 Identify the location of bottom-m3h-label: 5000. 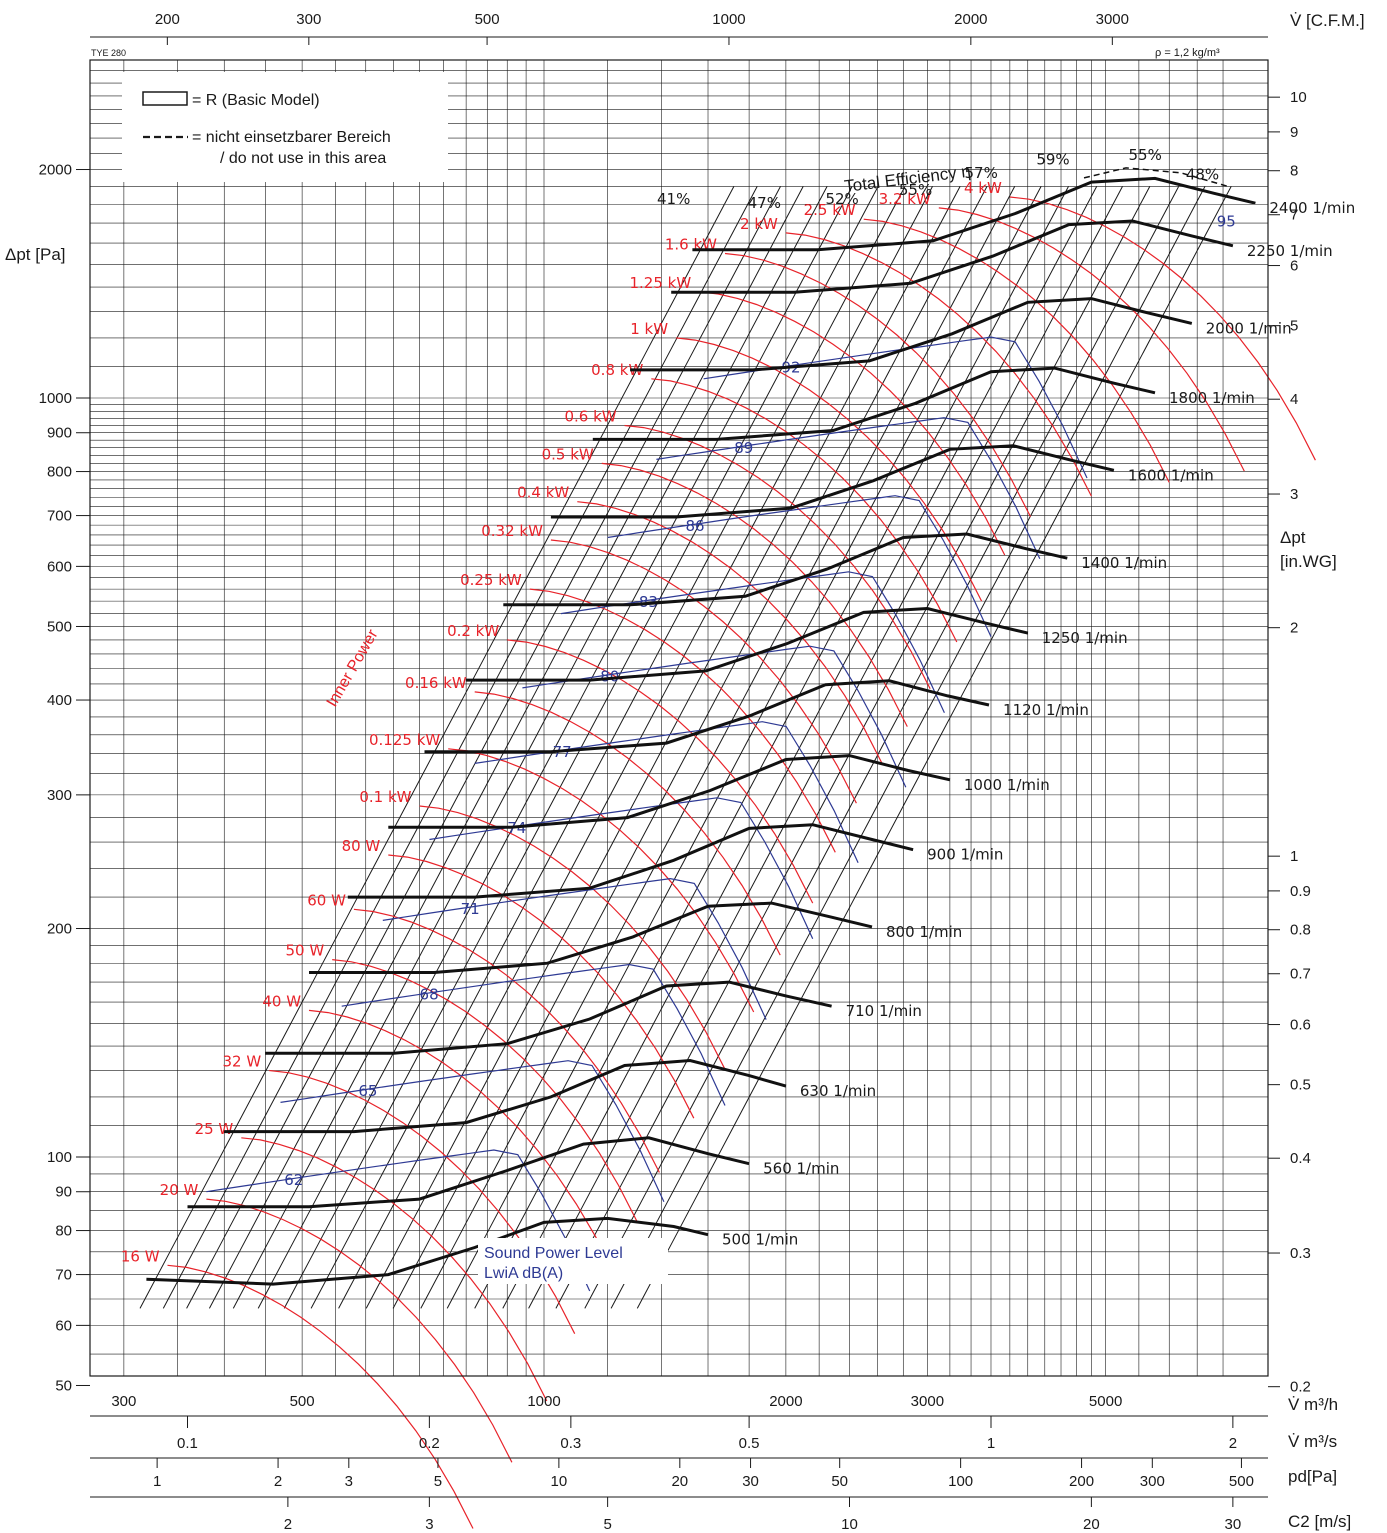
(1105, 1401).